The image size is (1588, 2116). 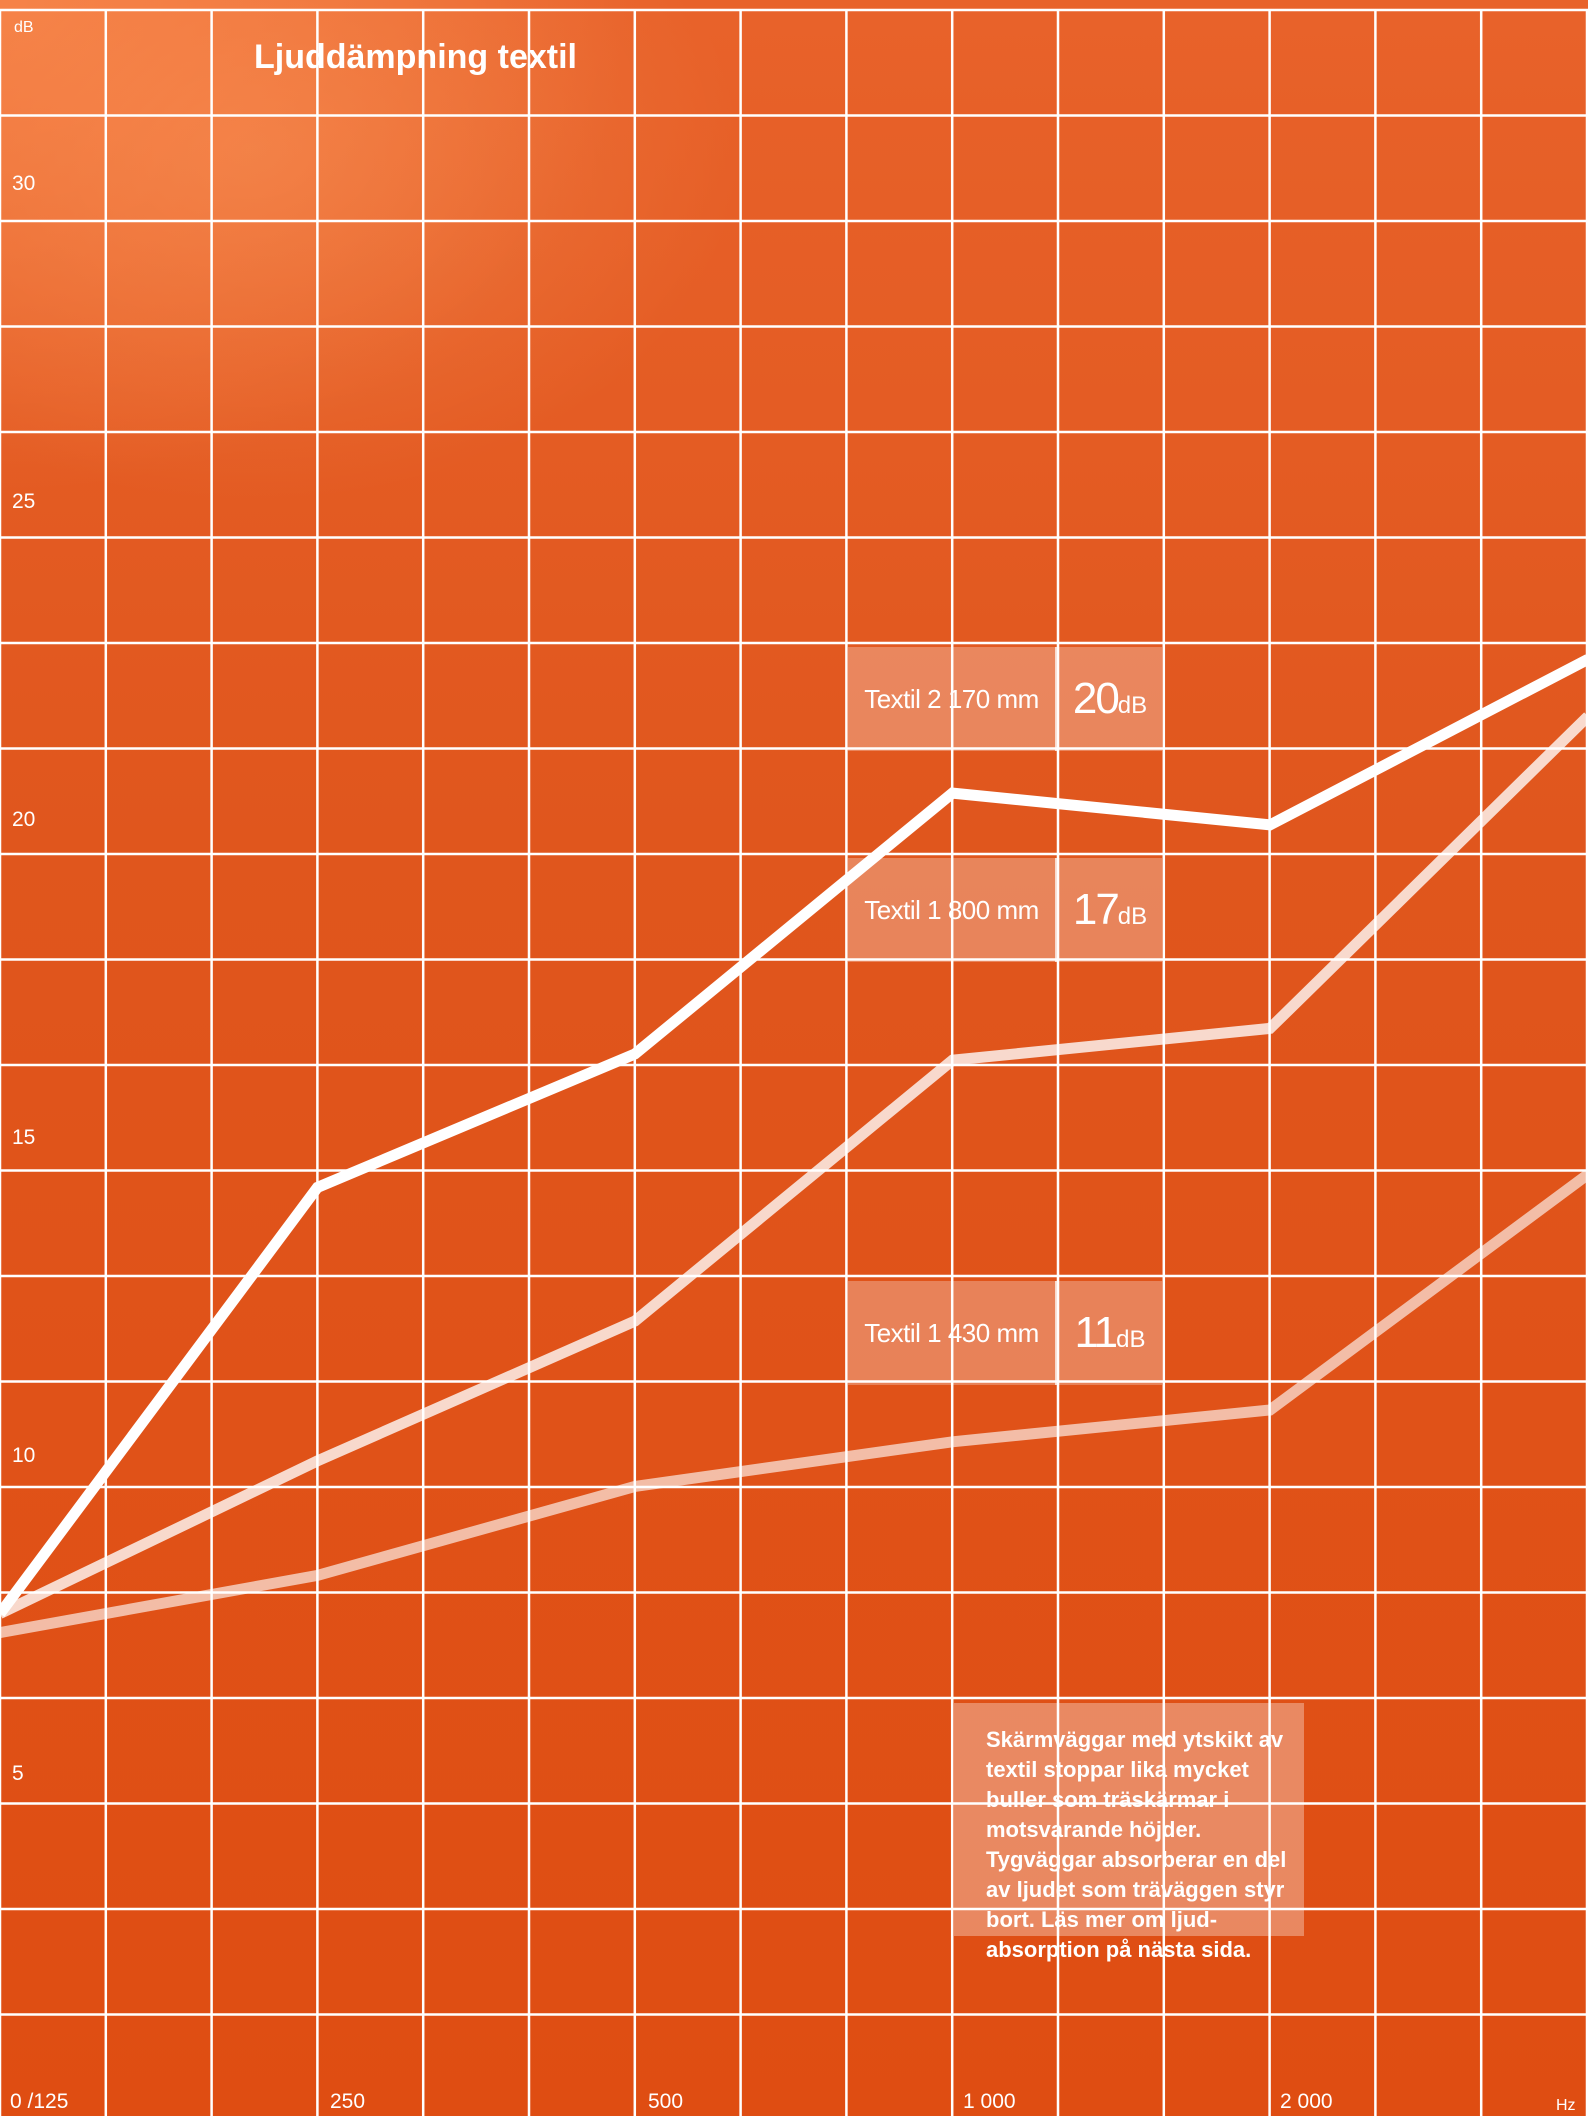 What do you see at coordinates (1566, 2105) in the screenshot?
I see `x-axis-label: Hz` at bounding box center [1566, 2105].